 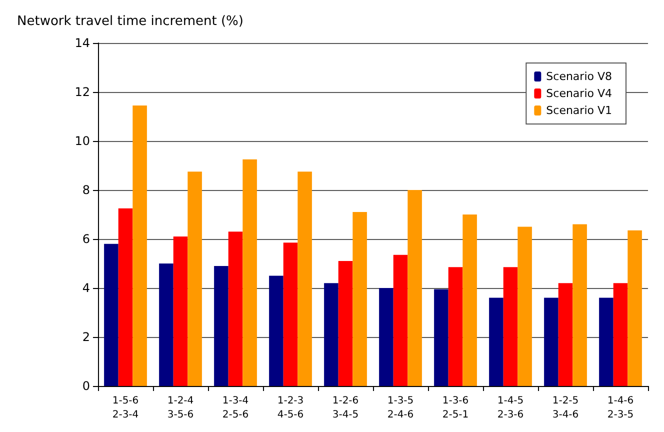 What do you see at coordinates (82, 141) in the screenshot?
I see `y-tick-label: 10` at bounding box center [82, 141].